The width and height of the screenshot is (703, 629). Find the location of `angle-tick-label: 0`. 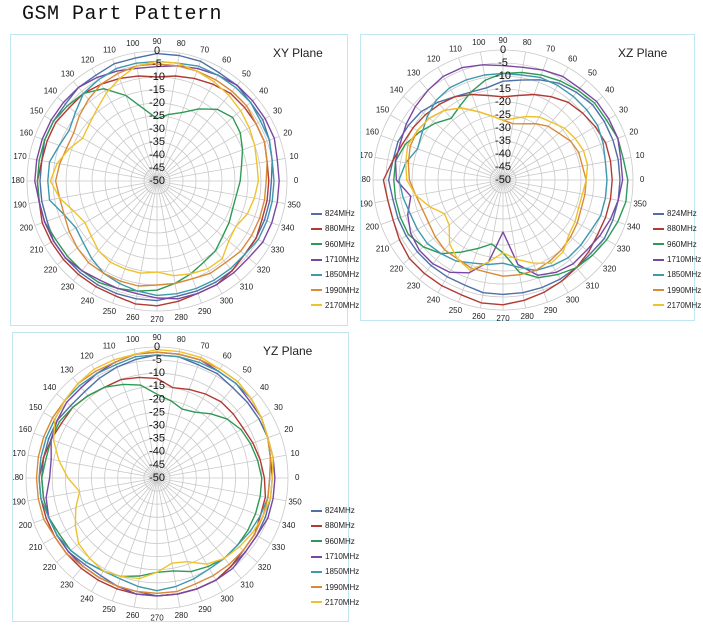

angle-tick-label: 0 is located at coordinates (642, 179).